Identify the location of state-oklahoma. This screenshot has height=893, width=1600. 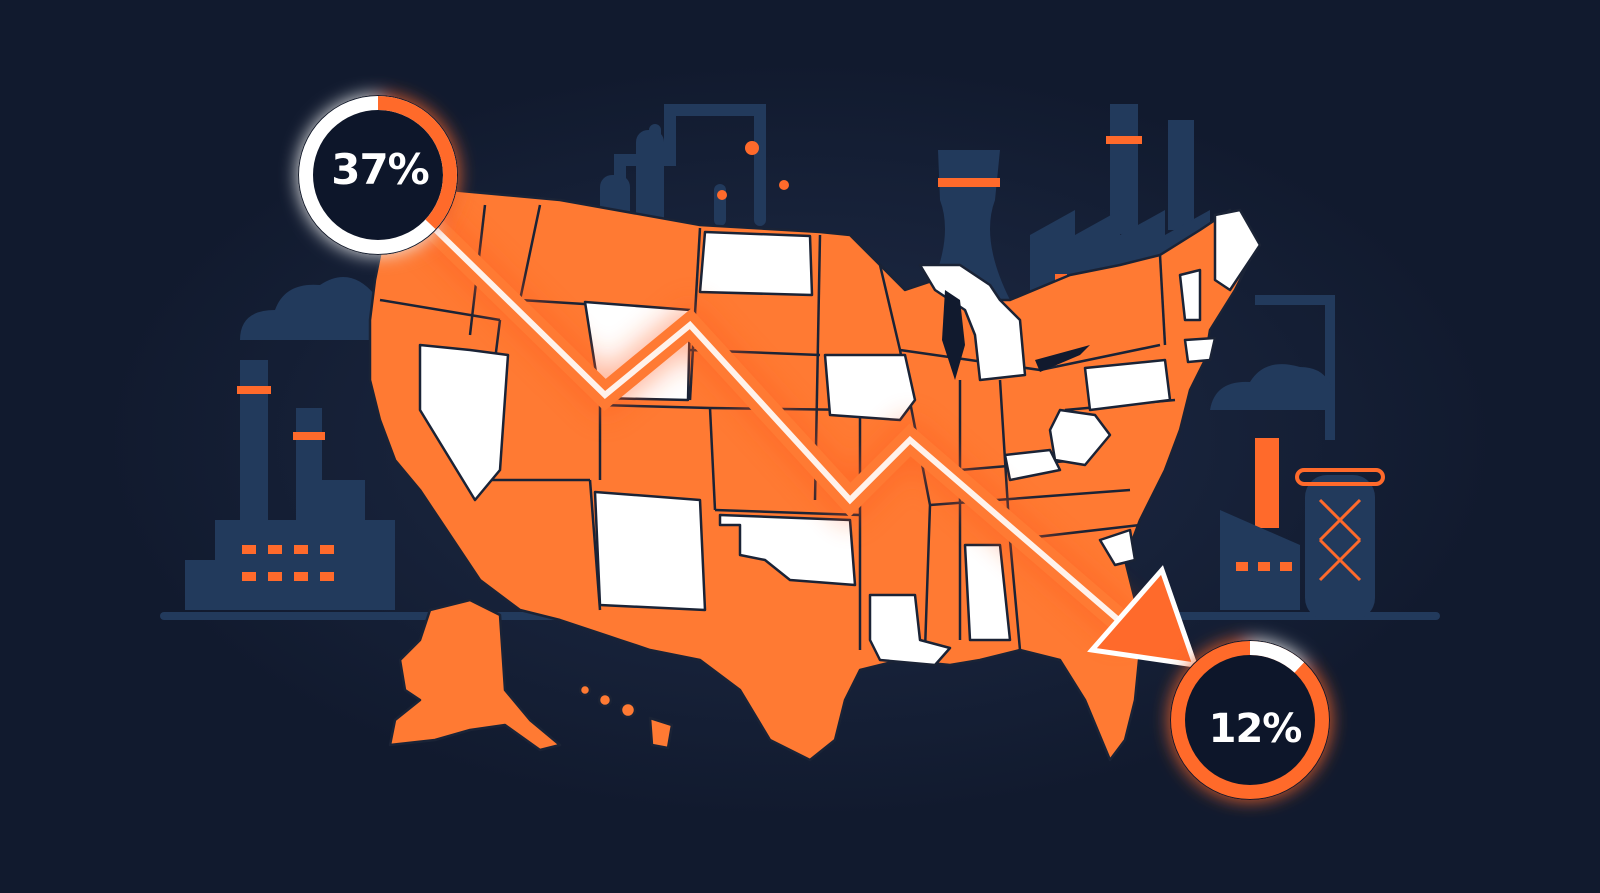
(787, 550).